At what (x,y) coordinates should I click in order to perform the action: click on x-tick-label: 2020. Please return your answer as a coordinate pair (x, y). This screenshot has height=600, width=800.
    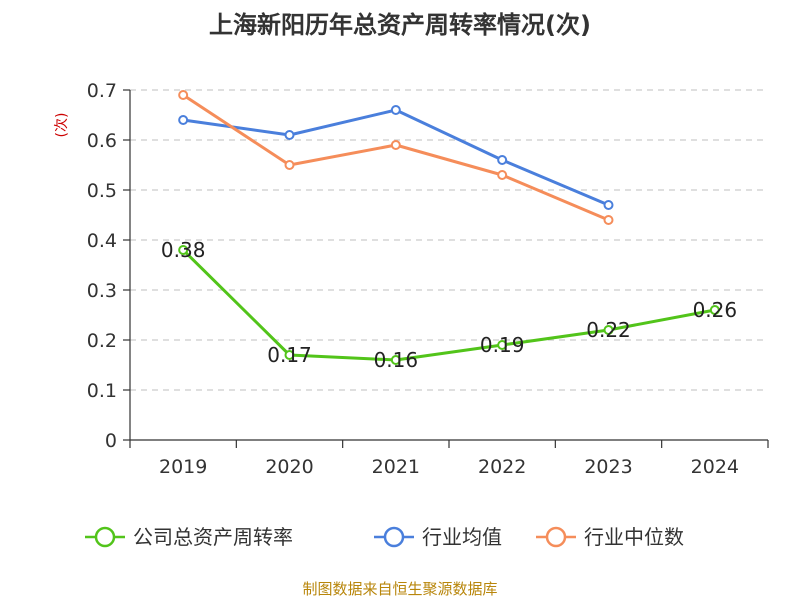
    Looking at the image, I should click on (289, 467).